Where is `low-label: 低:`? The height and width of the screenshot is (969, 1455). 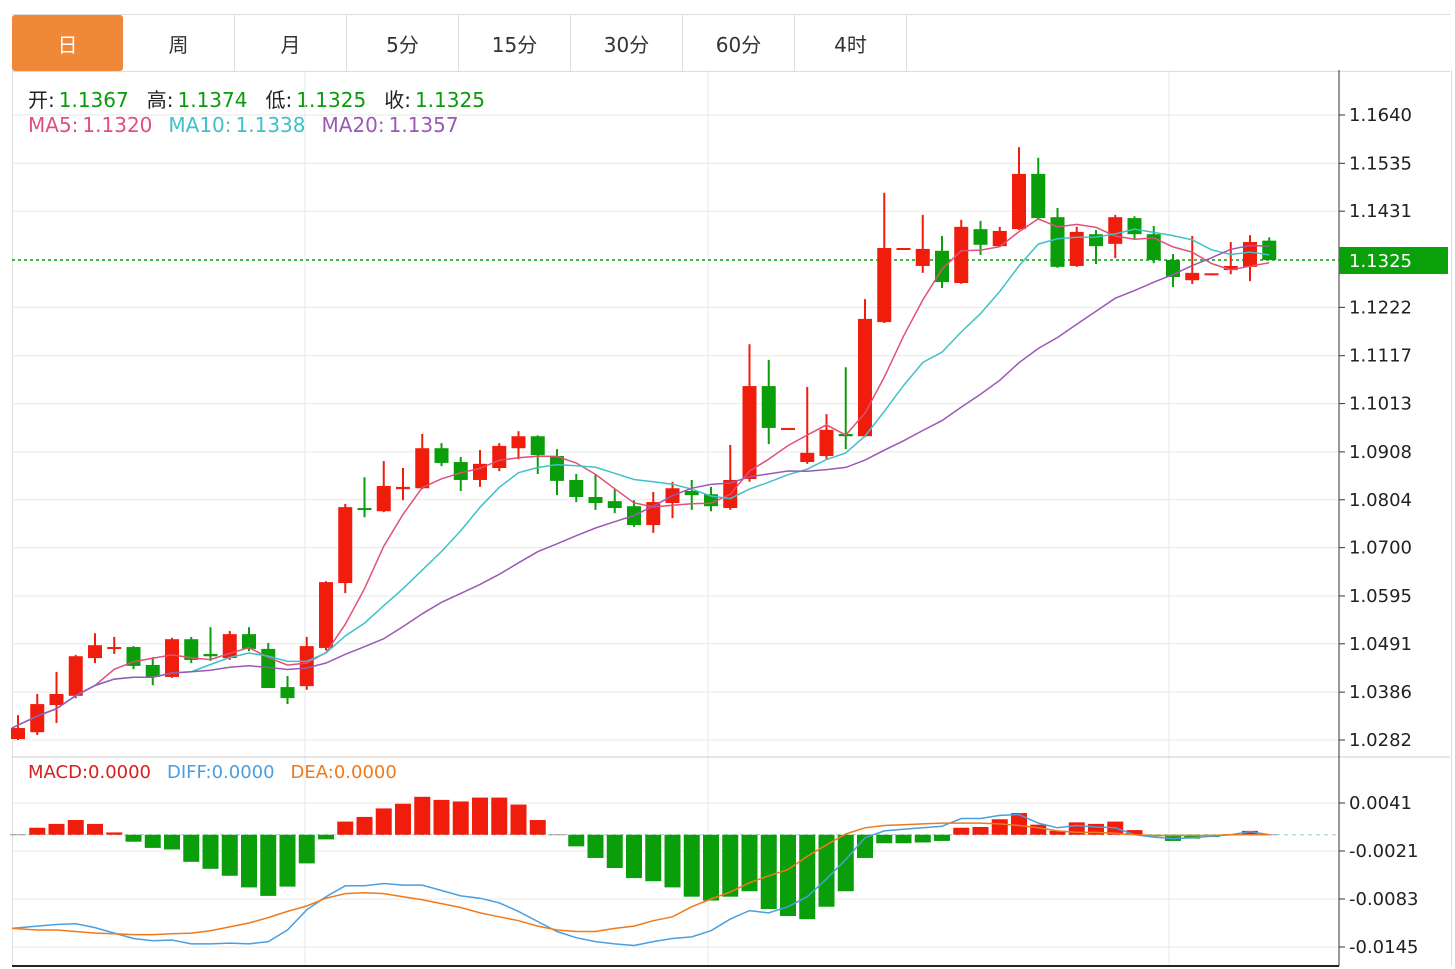 low-label: 低: is located at coordinates (279, 100).